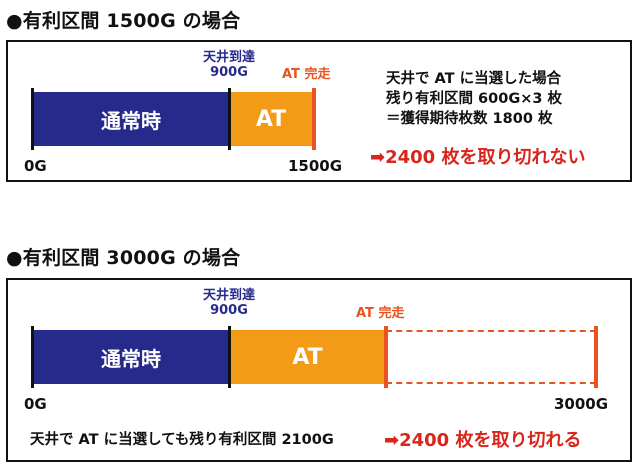 Image resolution: width=640 pixels, height=468 pixels. Describe the element at coordinates (228, 295) in the screenshot. I see `section2-ceiling-label-title: 天井到達` at that location.